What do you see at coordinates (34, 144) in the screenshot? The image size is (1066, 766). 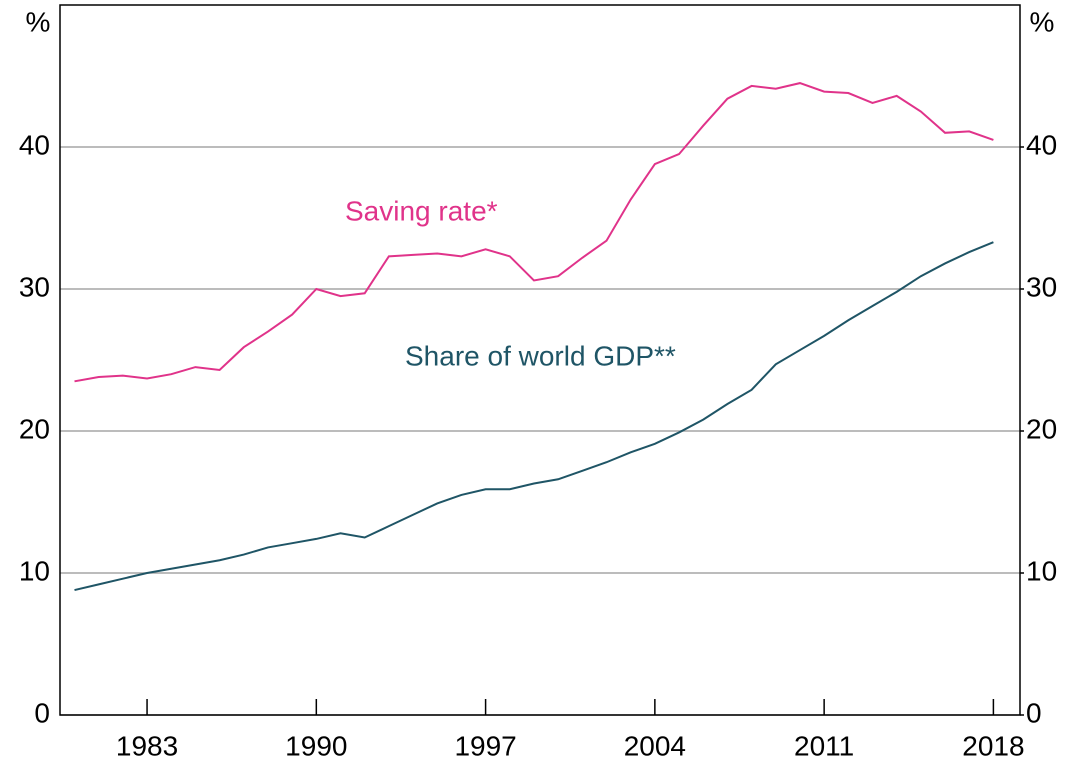 I see `y-tick-label: 40` at bounding box center [34, 144].